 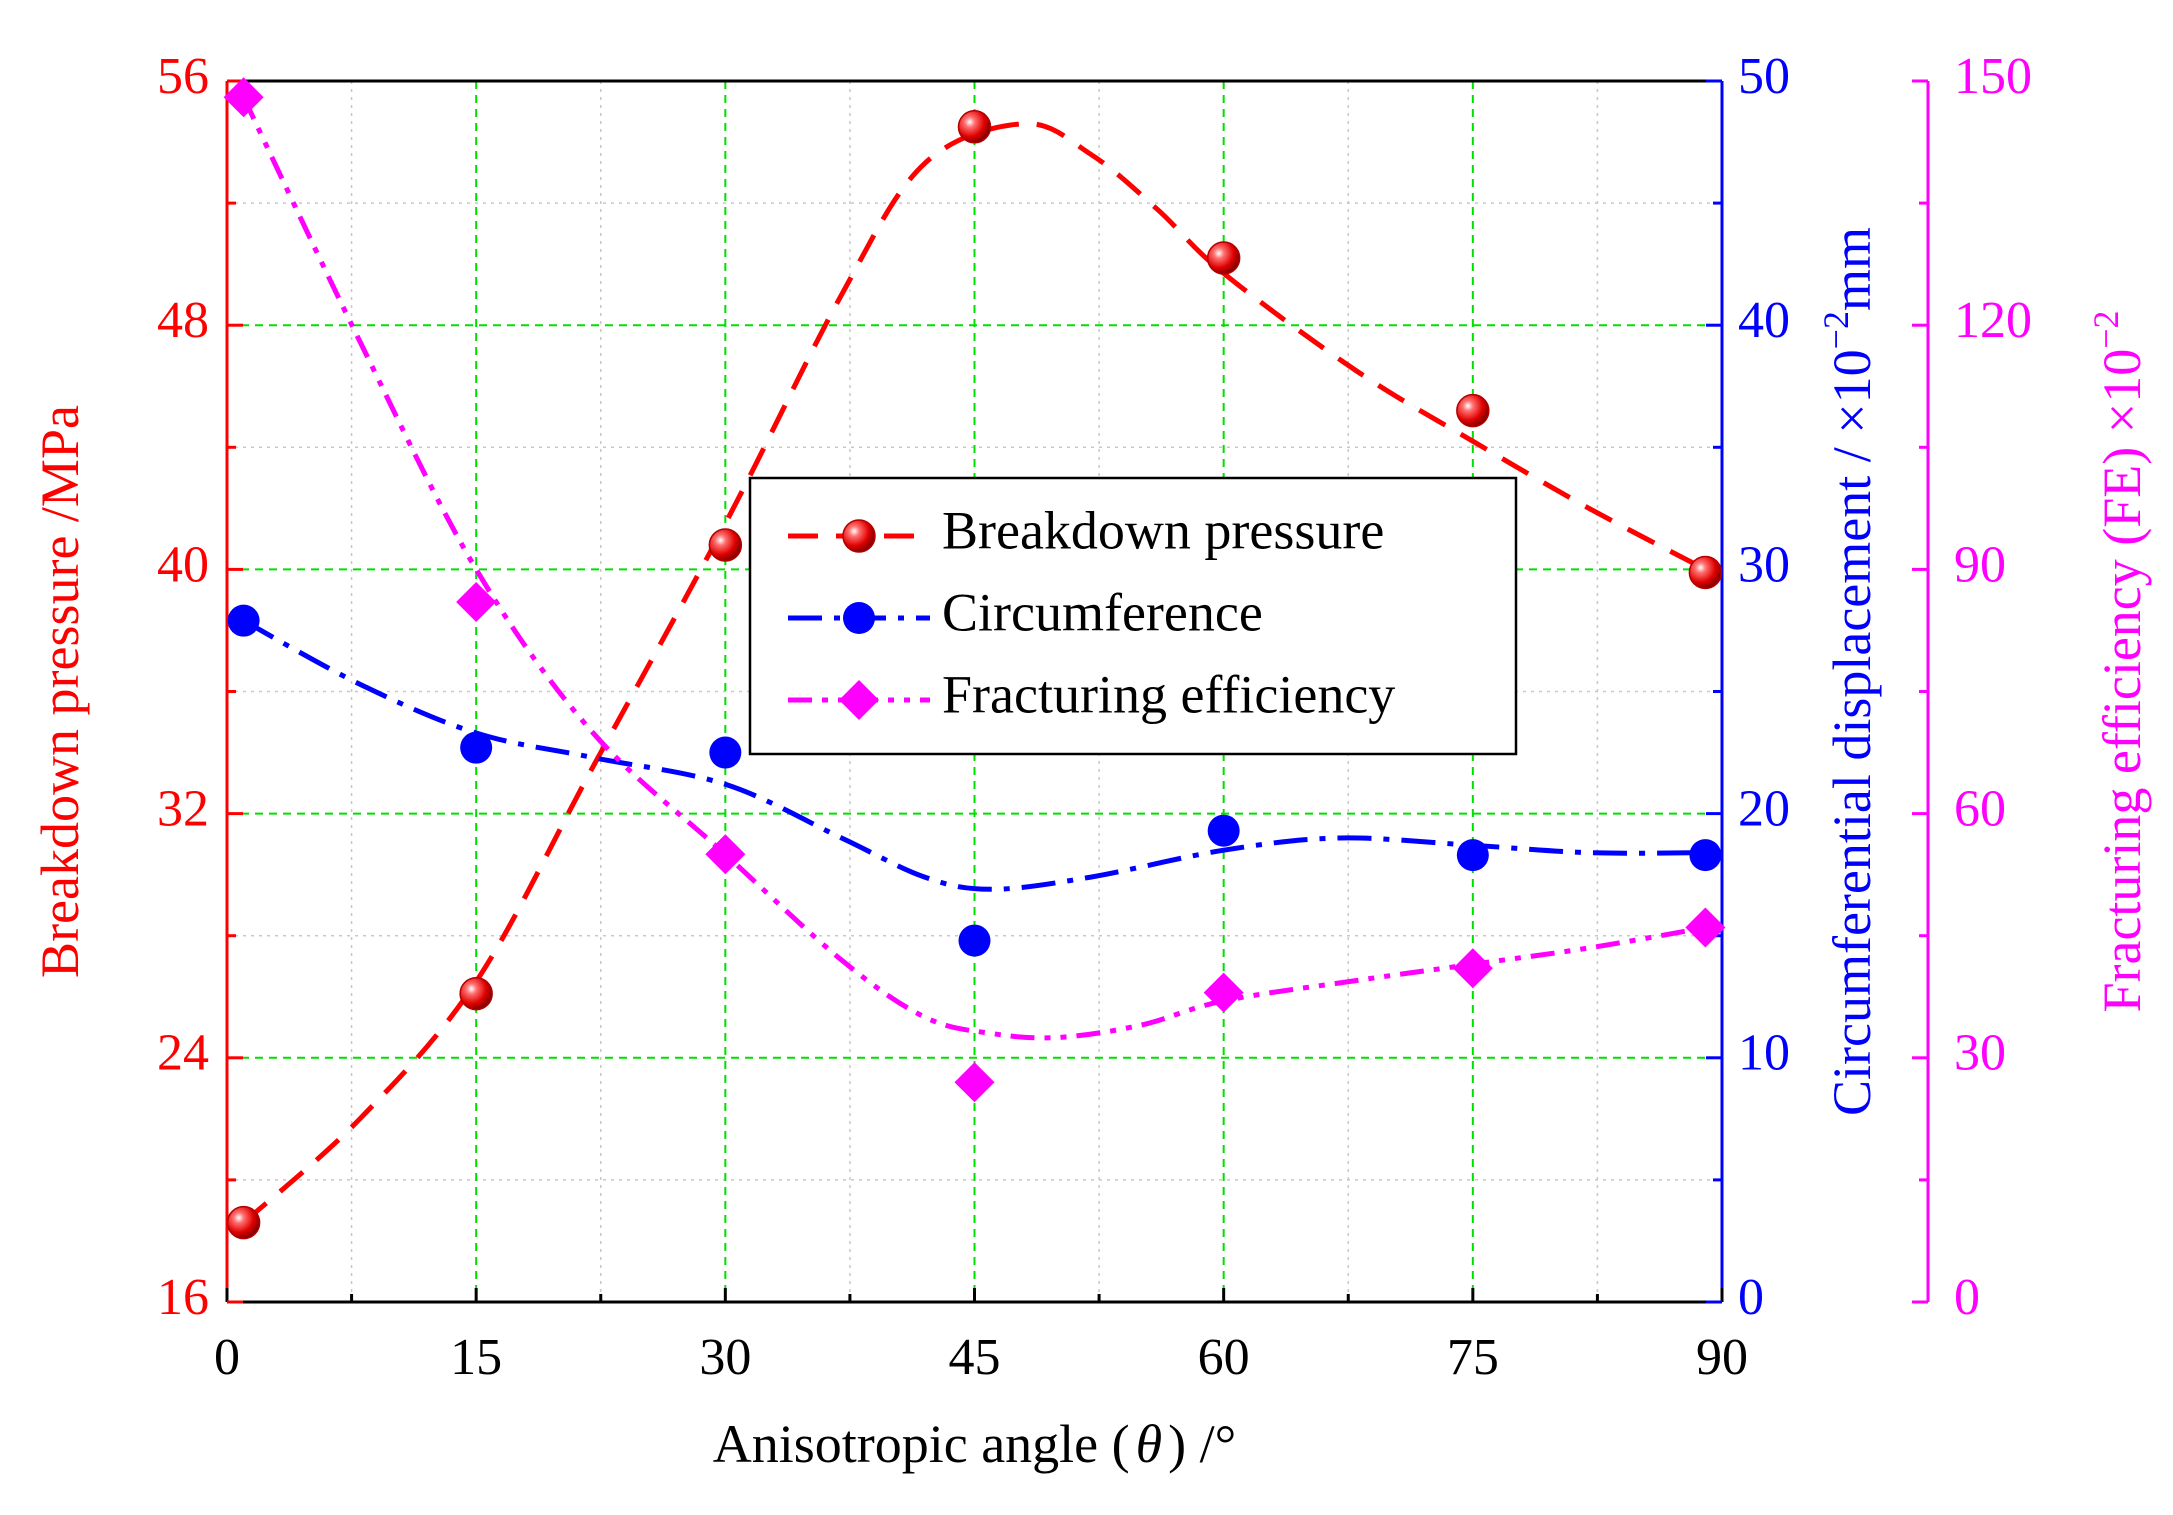 I want to click on right2-axis-title-exponent: −2, so click(x=2106, y=329).